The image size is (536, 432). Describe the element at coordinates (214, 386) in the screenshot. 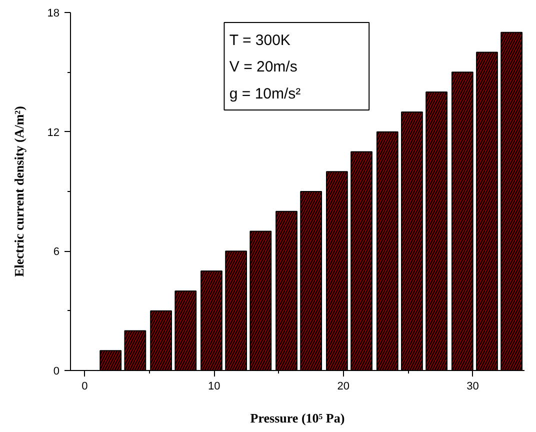

I see `x-tick-label: 10` at that location.